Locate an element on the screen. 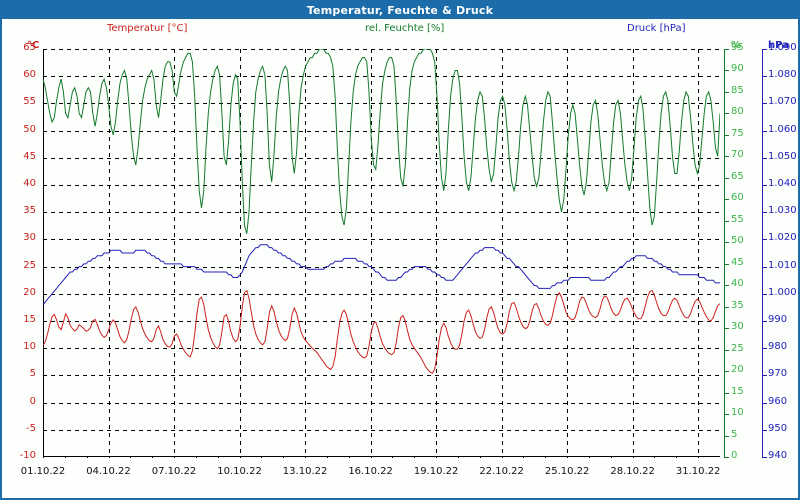 This screenshot has width=800, height=500. y-tick-pressure-1020: 1.020 is located at coordinates (782, 238).